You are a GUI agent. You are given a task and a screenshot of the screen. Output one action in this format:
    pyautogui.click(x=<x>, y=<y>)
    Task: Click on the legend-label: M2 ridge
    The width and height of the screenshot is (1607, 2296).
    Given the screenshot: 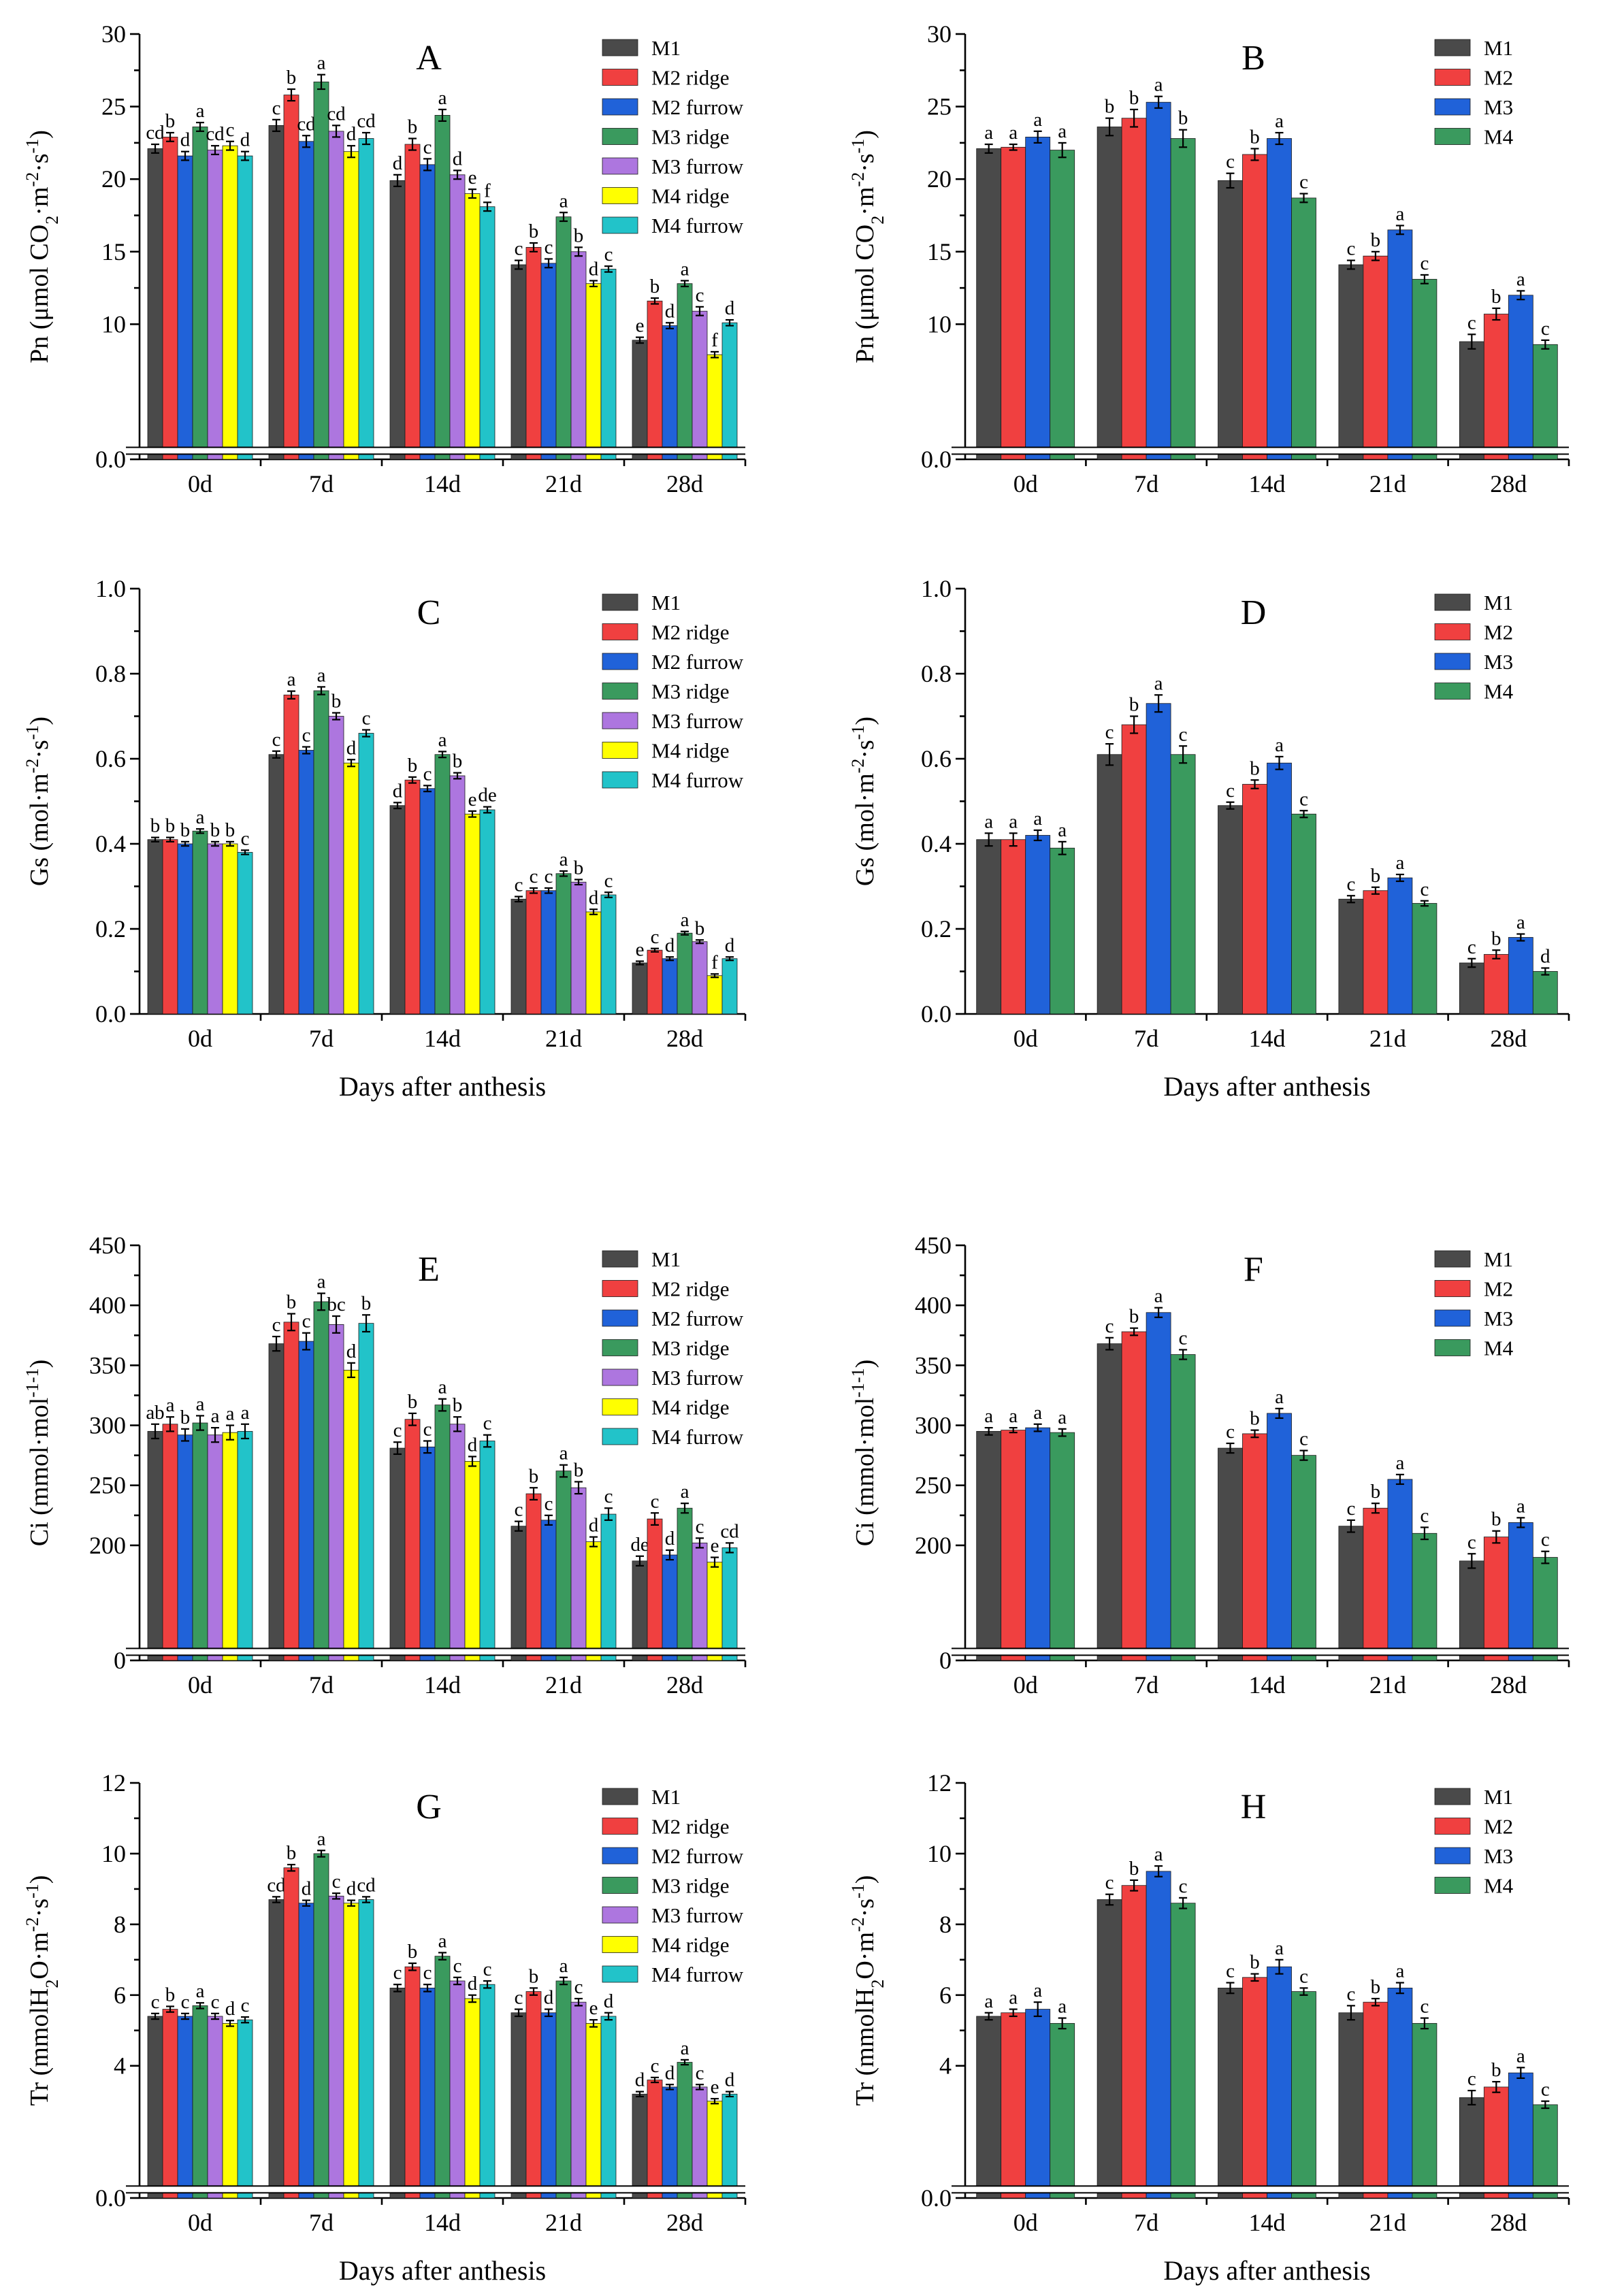 What is the action you would take?
    pyautogui.click(x=690, y=1289)
    